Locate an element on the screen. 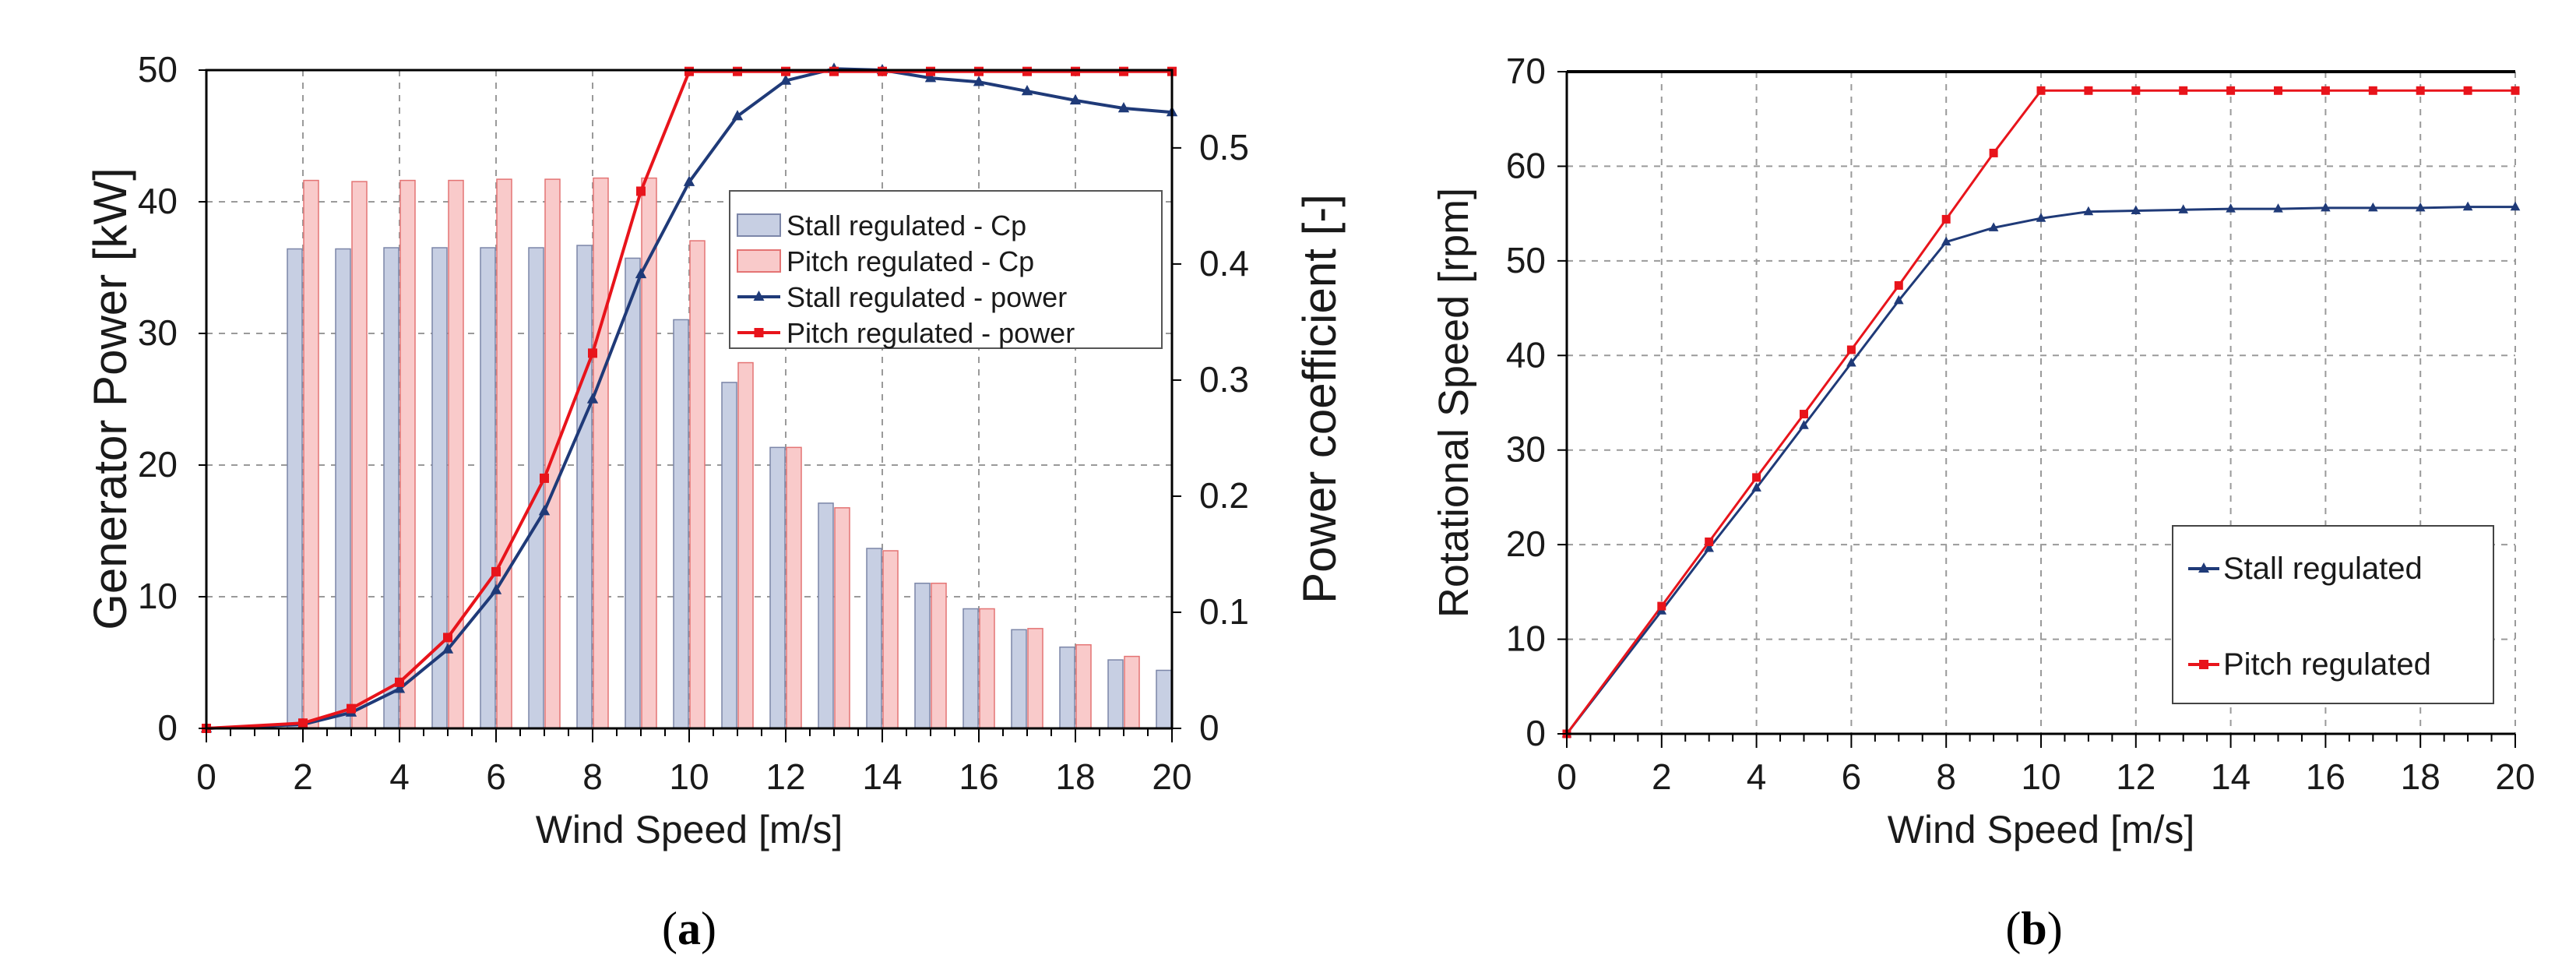 The width and height of the screenshot is (2576, 980). legend-label-pitch-power: Pitch regulated - power is located at coordinates (931, 333).